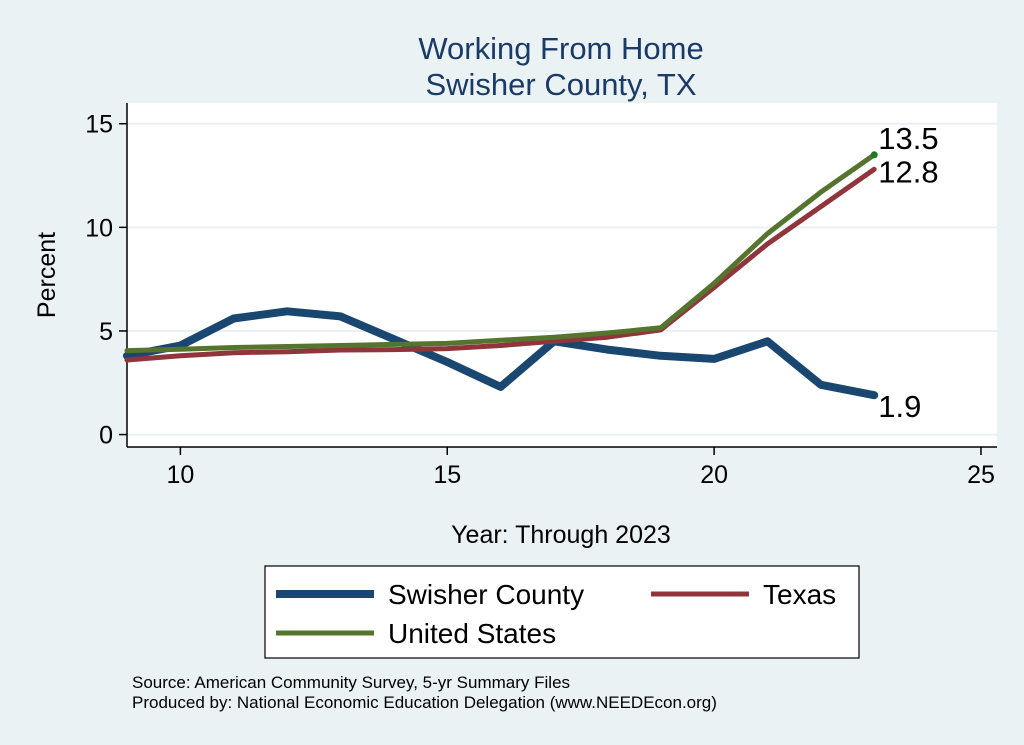 Image resolution: width=1024 pixels, height=745 pixels. Describe the element at coordinates (560, 84) in the screenshot. I see `chart-subtitle: Swisher County, TX` at that location.